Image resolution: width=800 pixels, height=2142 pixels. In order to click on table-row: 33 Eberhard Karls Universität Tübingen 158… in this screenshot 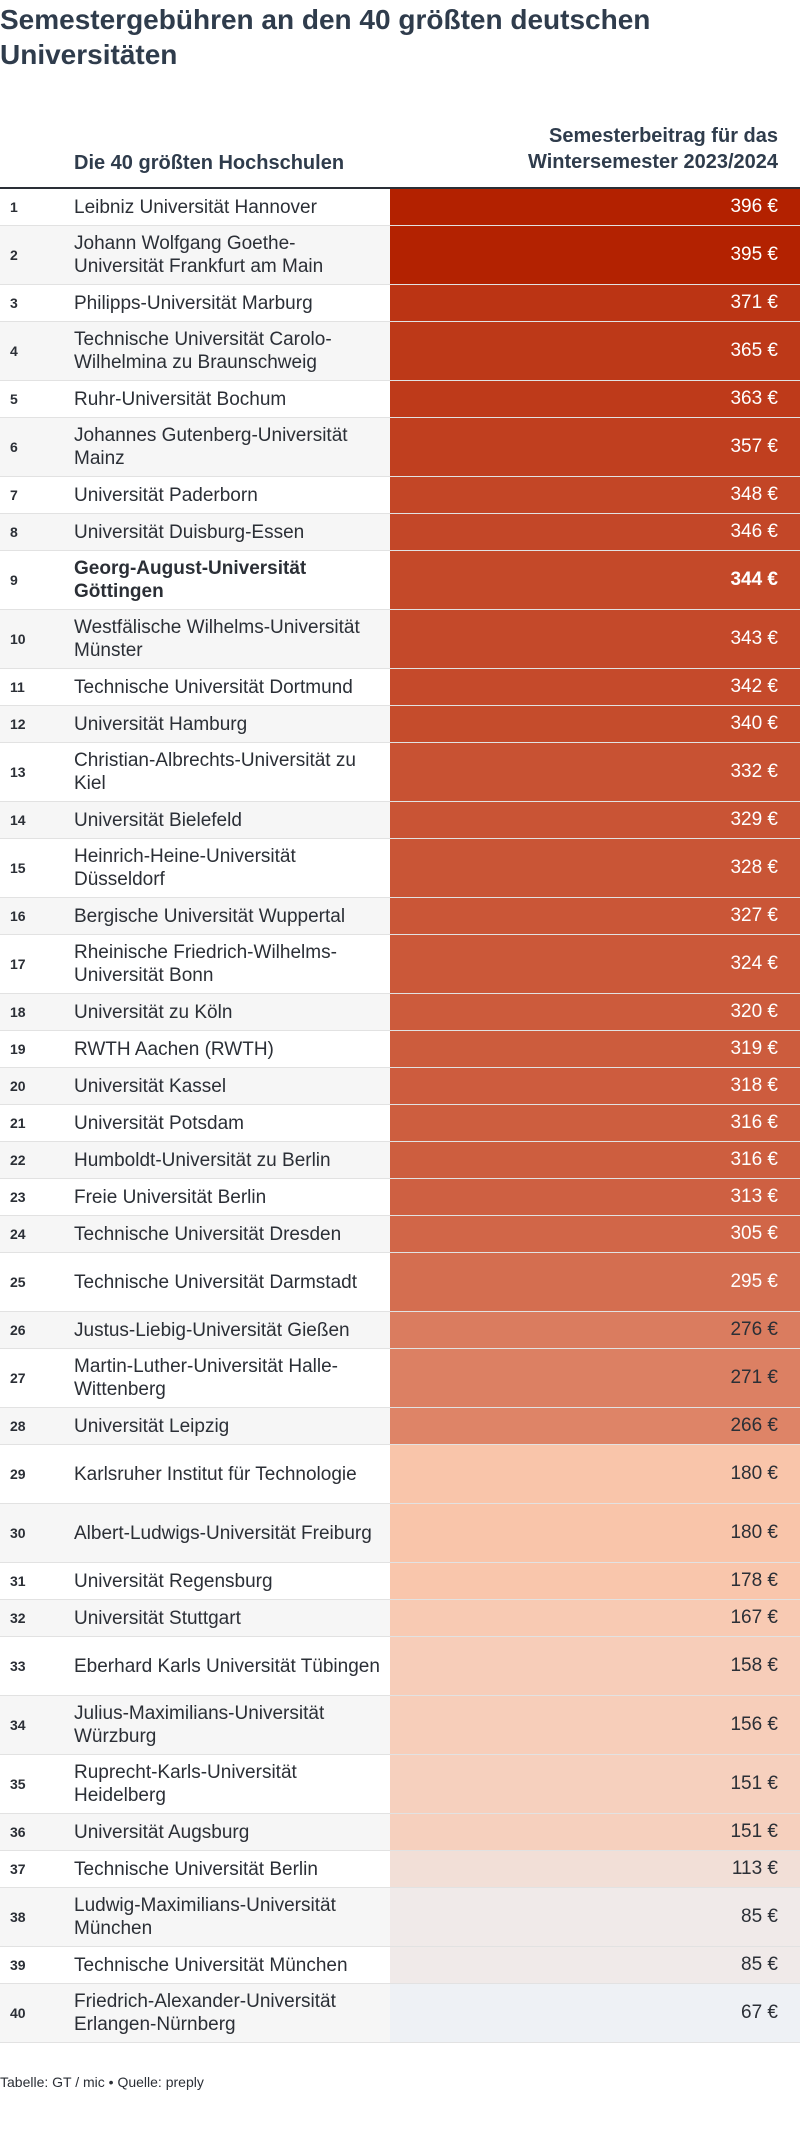, I will do `click(400, 1666)`.